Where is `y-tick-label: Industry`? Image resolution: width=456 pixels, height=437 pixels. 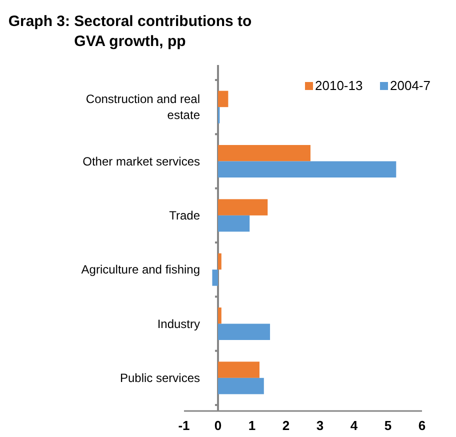 y-tick-label: Industry is located at coordinates (178, 323).